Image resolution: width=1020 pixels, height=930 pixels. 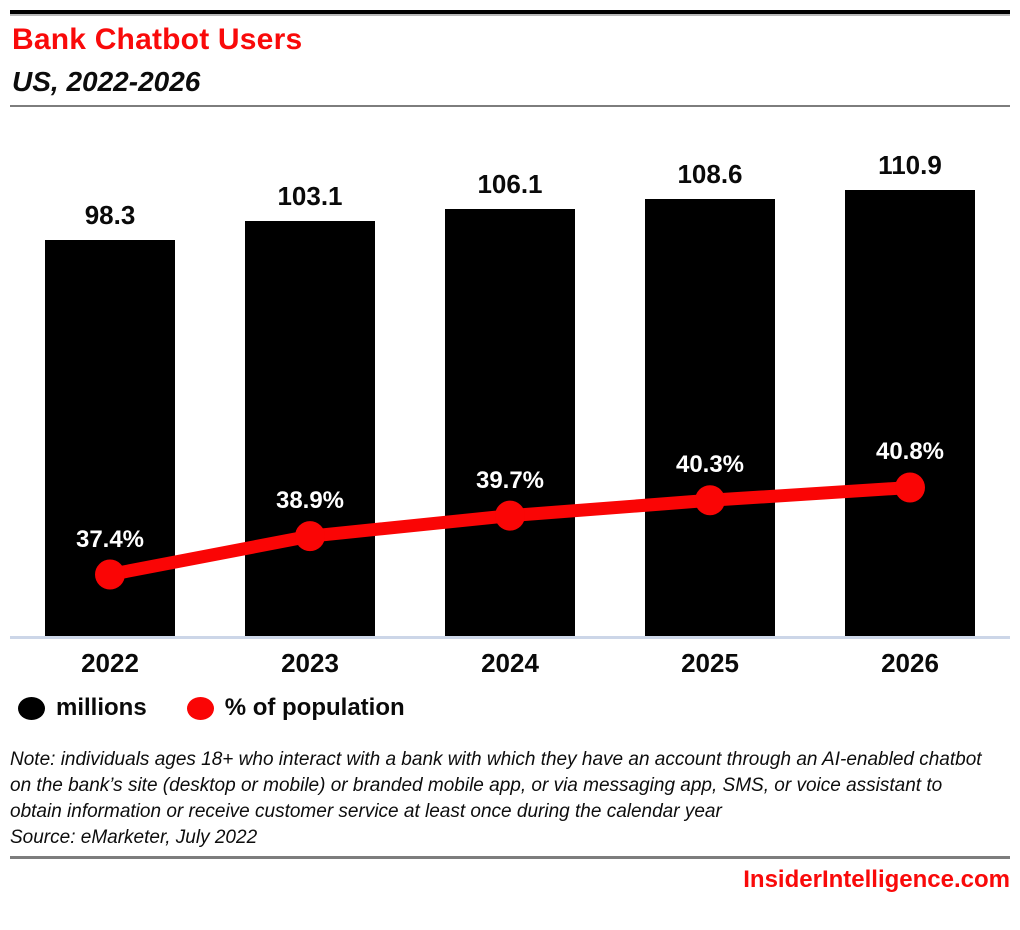 What do you see at coordinates (510, 106) in the screenshot?
I see `header-divider` at bounding box center [510, 106].